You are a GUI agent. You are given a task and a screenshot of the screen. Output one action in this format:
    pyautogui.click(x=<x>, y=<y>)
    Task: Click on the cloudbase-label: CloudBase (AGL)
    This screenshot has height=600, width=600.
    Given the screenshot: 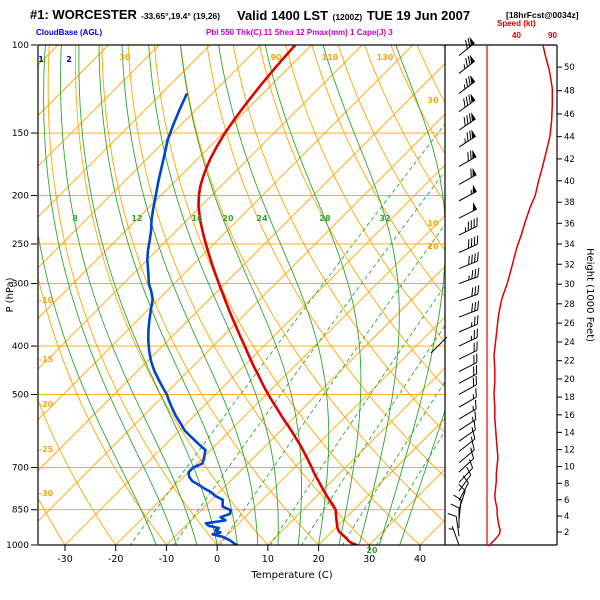 What is the action you would take?
    pyautogui.click(x=69, y=32)
    